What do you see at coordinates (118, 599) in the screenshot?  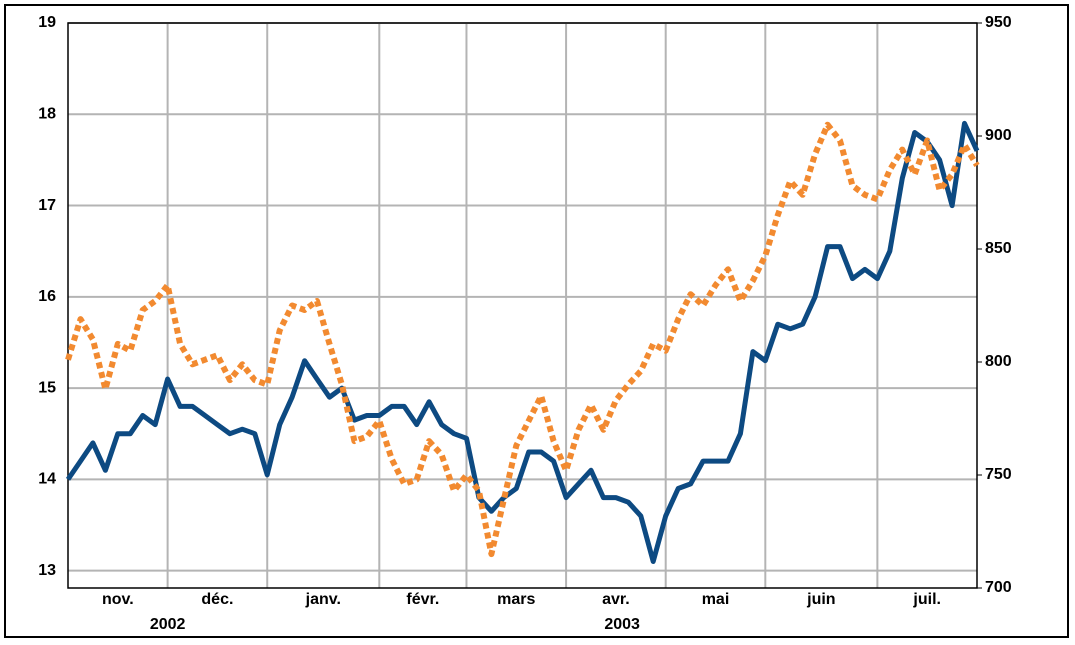 I see `x-tick-label: nov.` at bounding box center [118, 599].